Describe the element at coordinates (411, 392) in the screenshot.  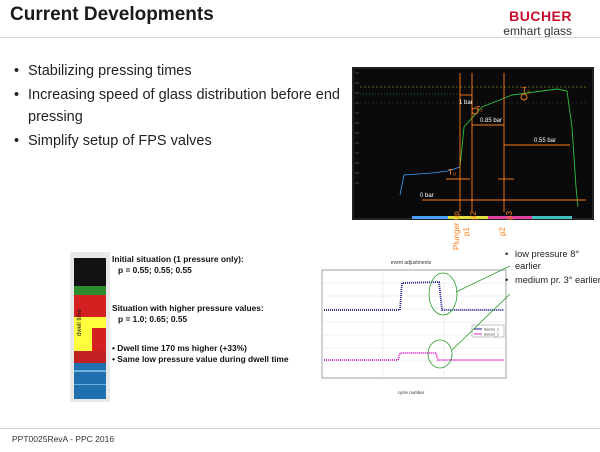
I see `trend-xlabel: cycle number` at that location.